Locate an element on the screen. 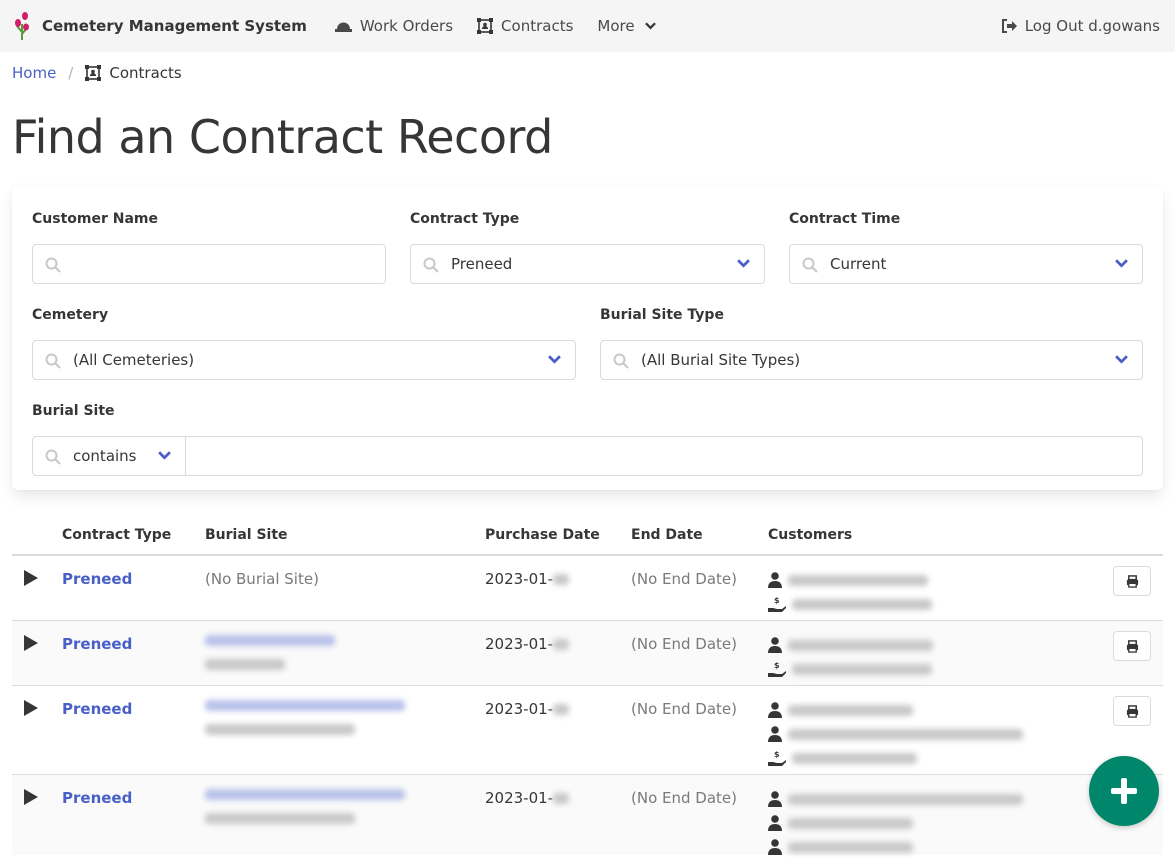 This screenshot has width=1175, height=859. page-title: Find an Contract Record is located at coordinates (282, 137).